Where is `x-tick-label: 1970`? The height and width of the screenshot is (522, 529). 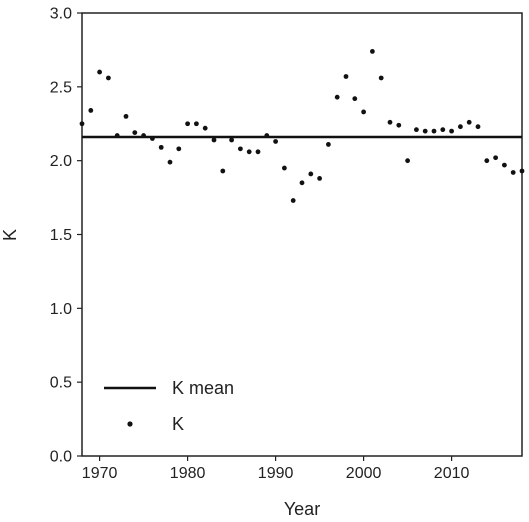
x-tick-label: 1970 is located at coordinates (100, 473).